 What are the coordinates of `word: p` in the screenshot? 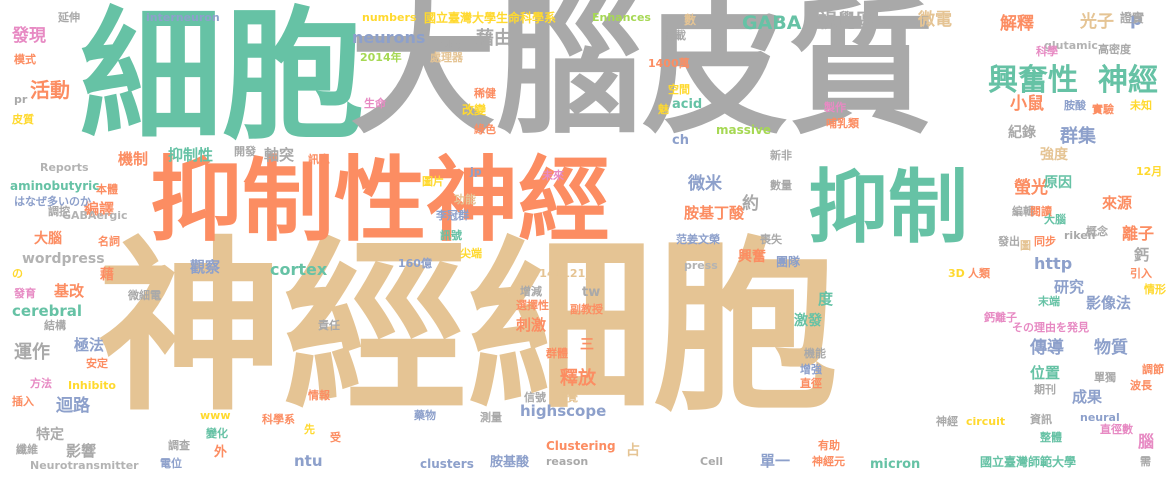 It's located at (1136, 20).